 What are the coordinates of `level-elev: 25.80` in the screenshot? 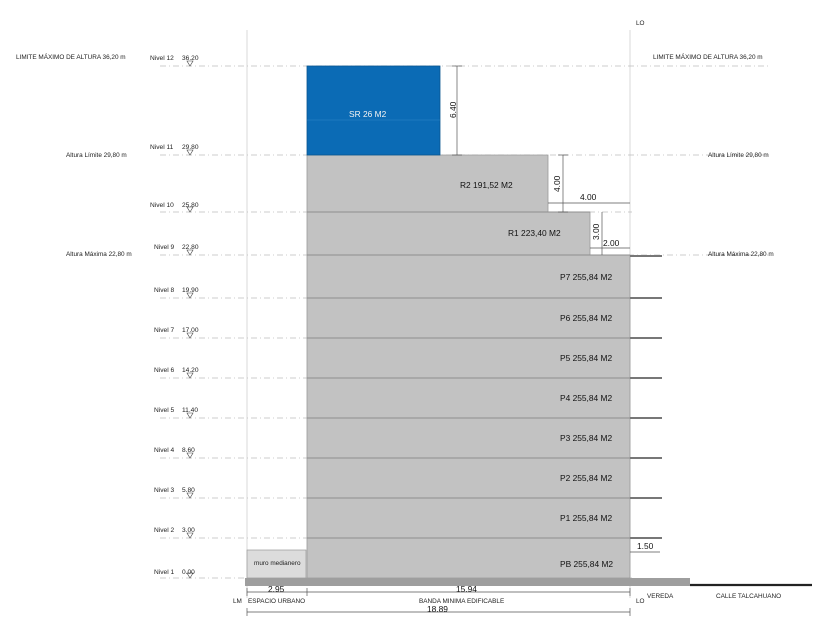 It's located at (190, 205).